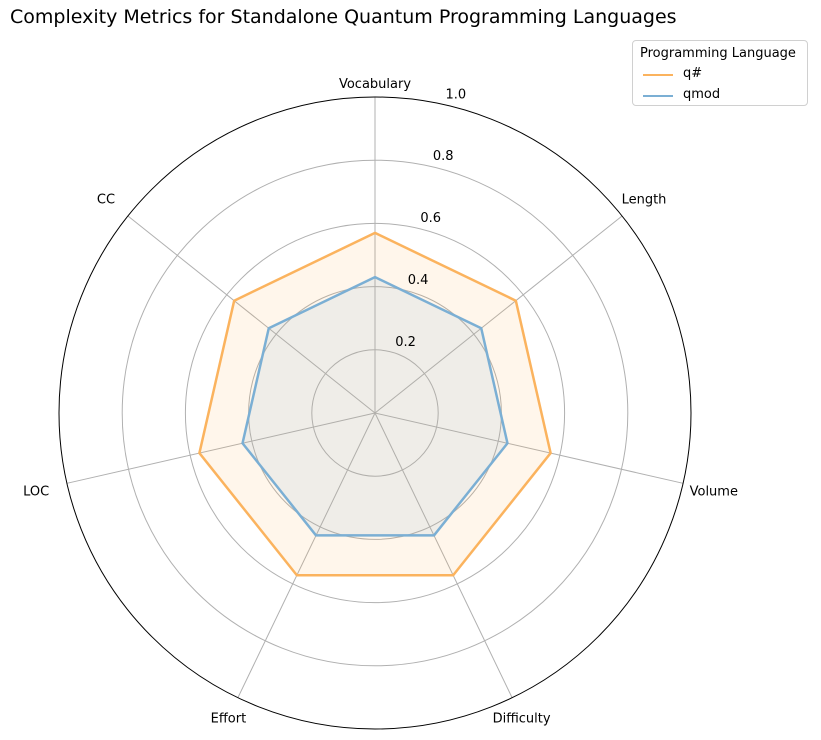  What do you see at coordinates (529, 448) in the screenshot?
I see `spoke-volume` at bounding box center [529, 448].